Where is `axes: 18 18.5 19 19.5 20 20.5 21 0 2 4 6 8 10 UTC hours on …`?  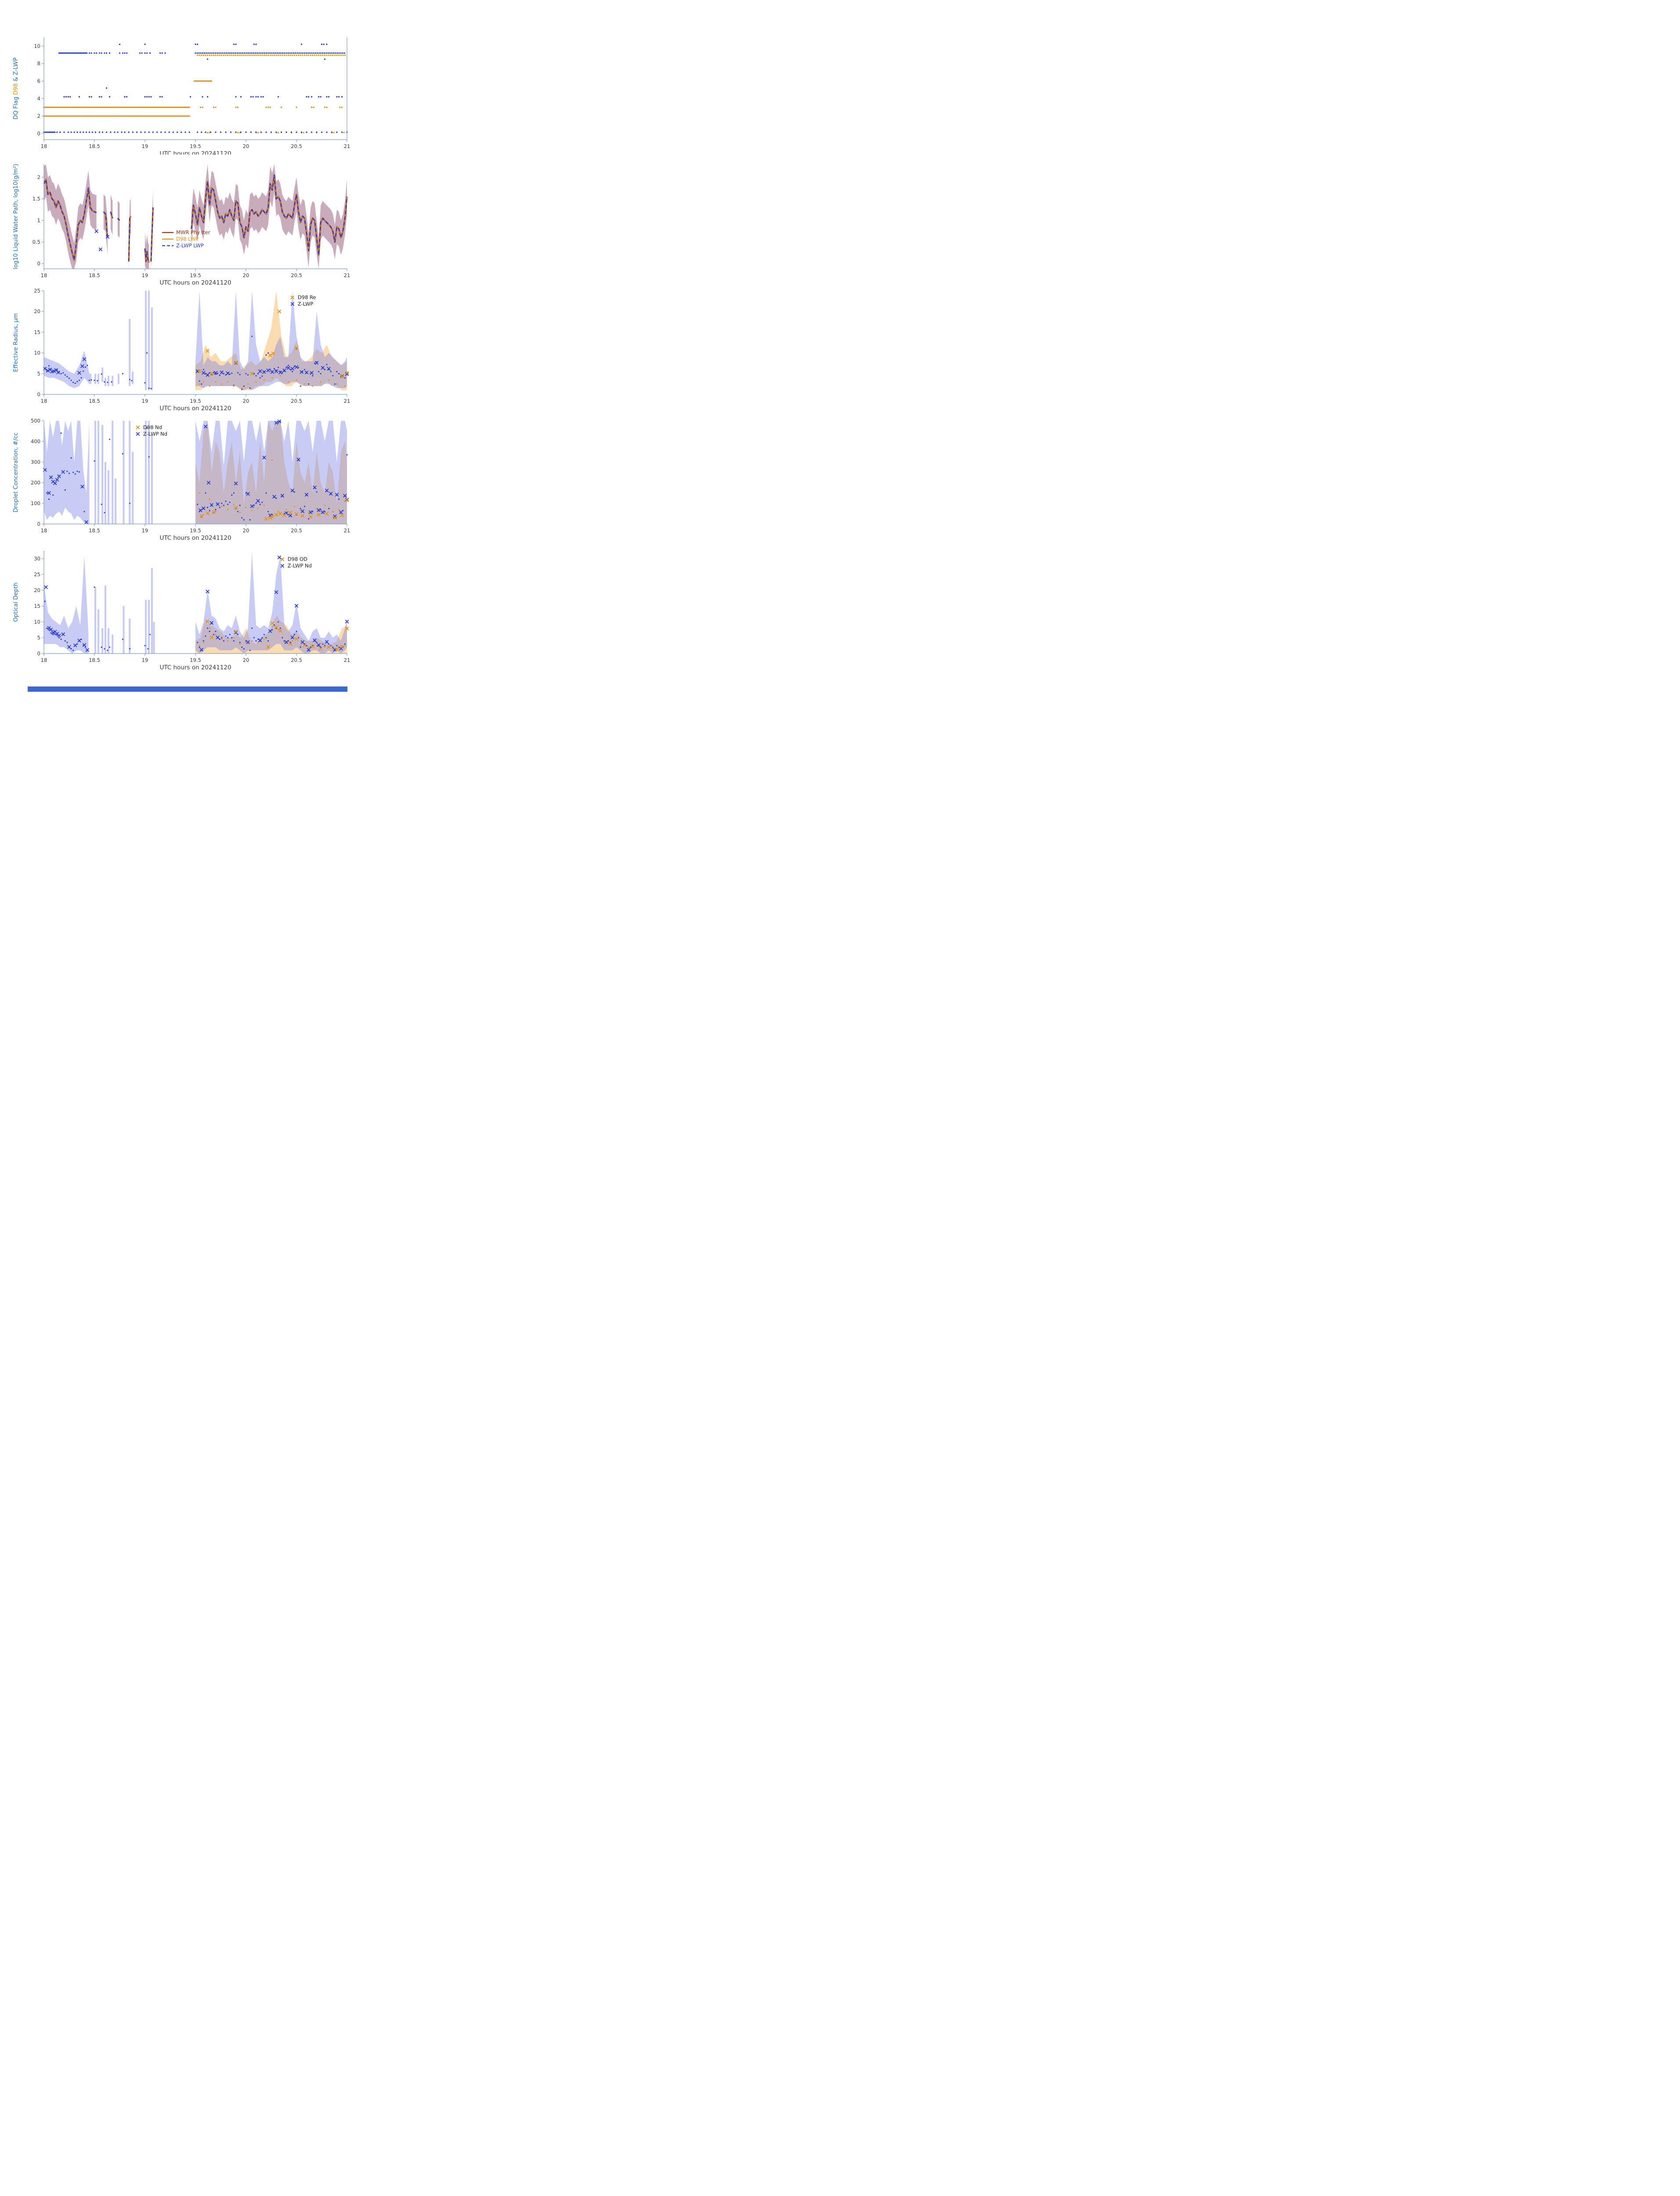 axes: 18 18.5 19 19.5 20 20.5 21 0 2 4 6 8 10 UTC hours on … is located at coordinates (181, 96).